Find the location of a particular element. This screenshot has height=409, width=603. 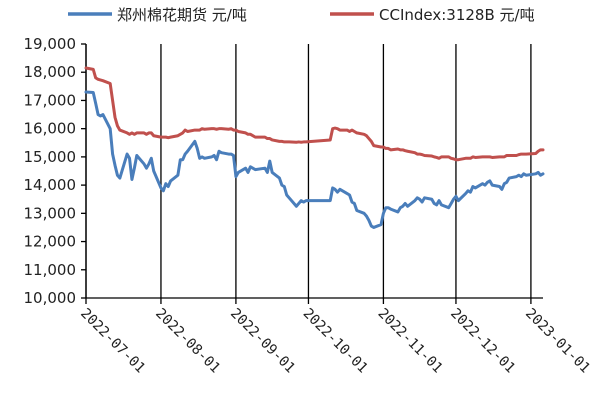

y-tick-label-5: 15,000 is located at coordinates (50, 157).